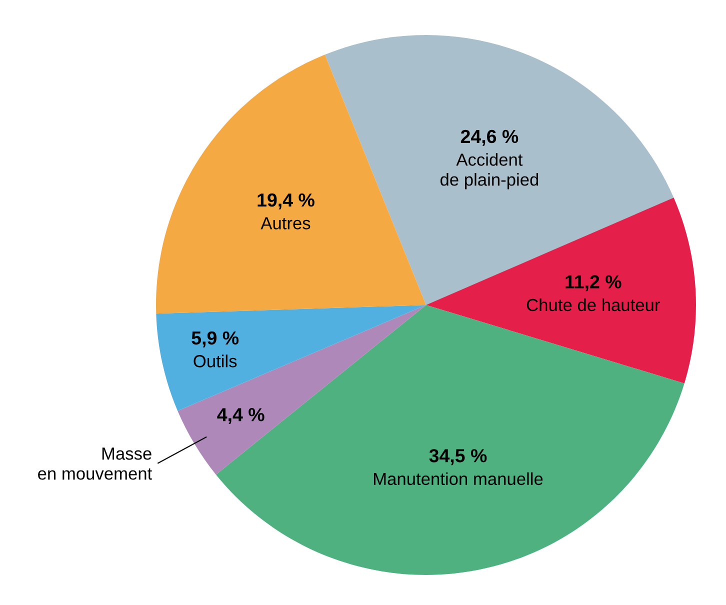 This screenshot has width=726, height=605. Describe the element at coordinates (561, 291) in the screenshot. I see `pie-slice` at that location.